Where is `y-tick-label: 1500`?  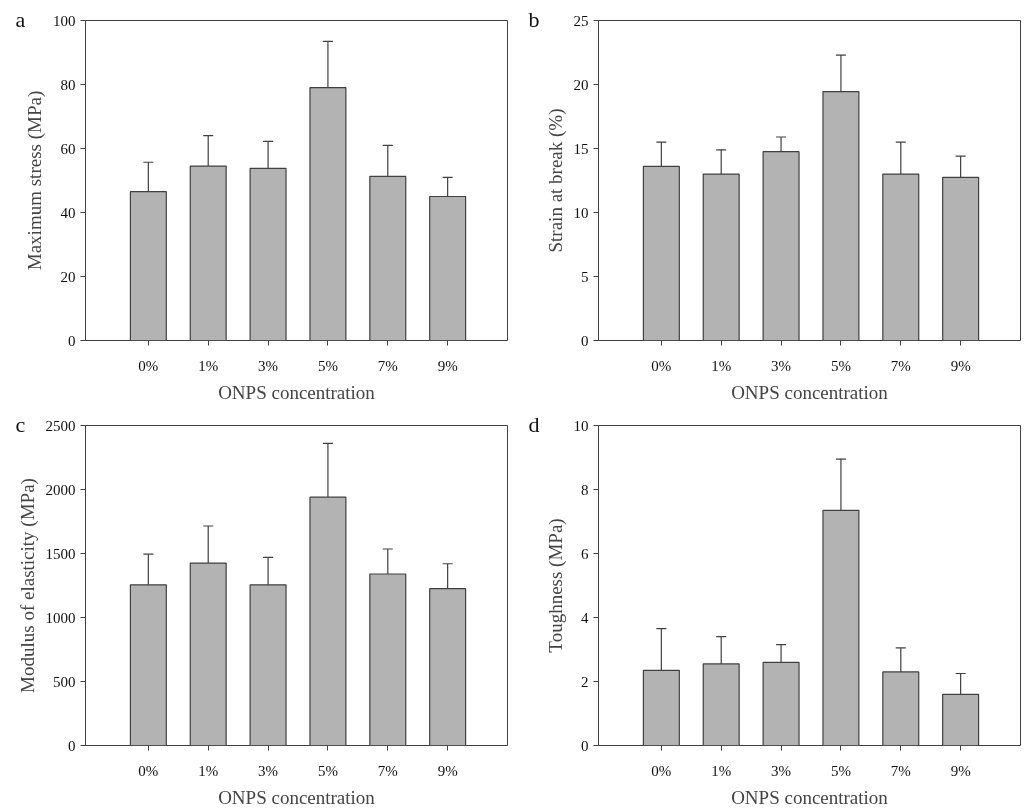
y-tick-label: 1500 is located at coordinates (60, 553).